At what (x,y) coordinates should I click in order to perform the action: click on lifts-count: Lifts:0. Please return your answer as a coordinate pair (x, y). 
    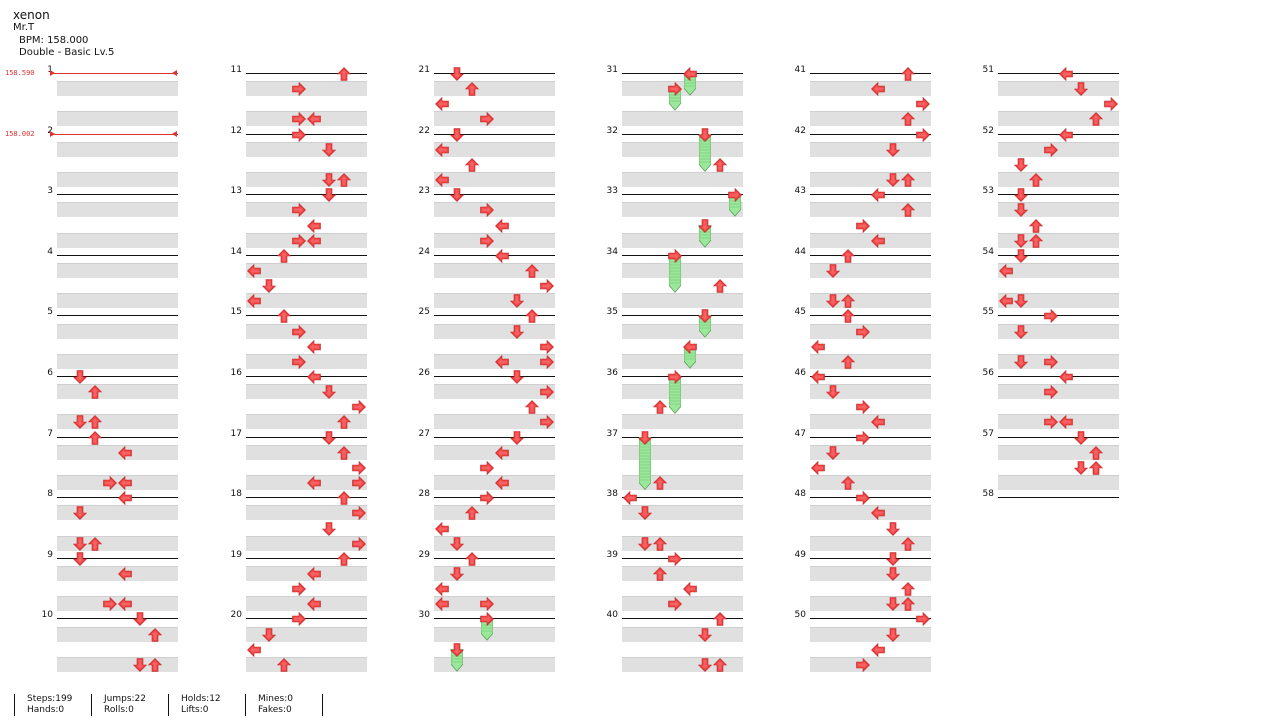
    Looking at the image, I should click on (195, 710).